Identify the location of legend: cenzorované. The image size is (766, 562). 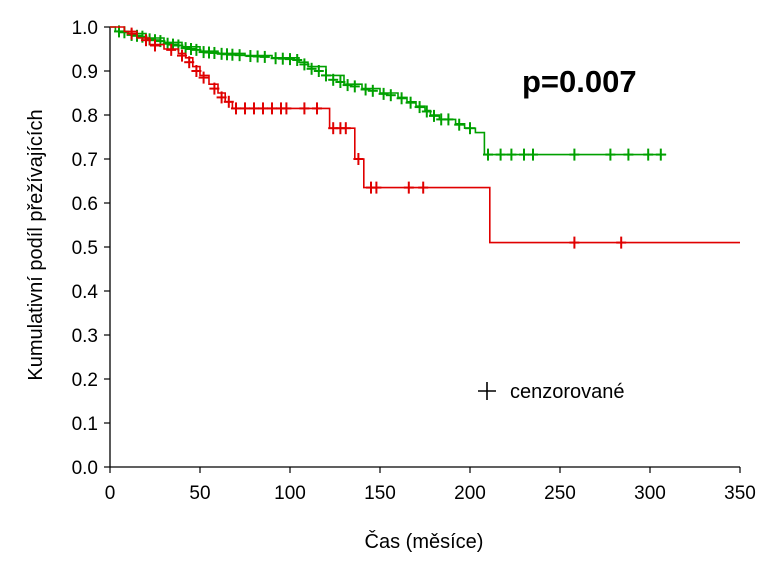
(551, 392).